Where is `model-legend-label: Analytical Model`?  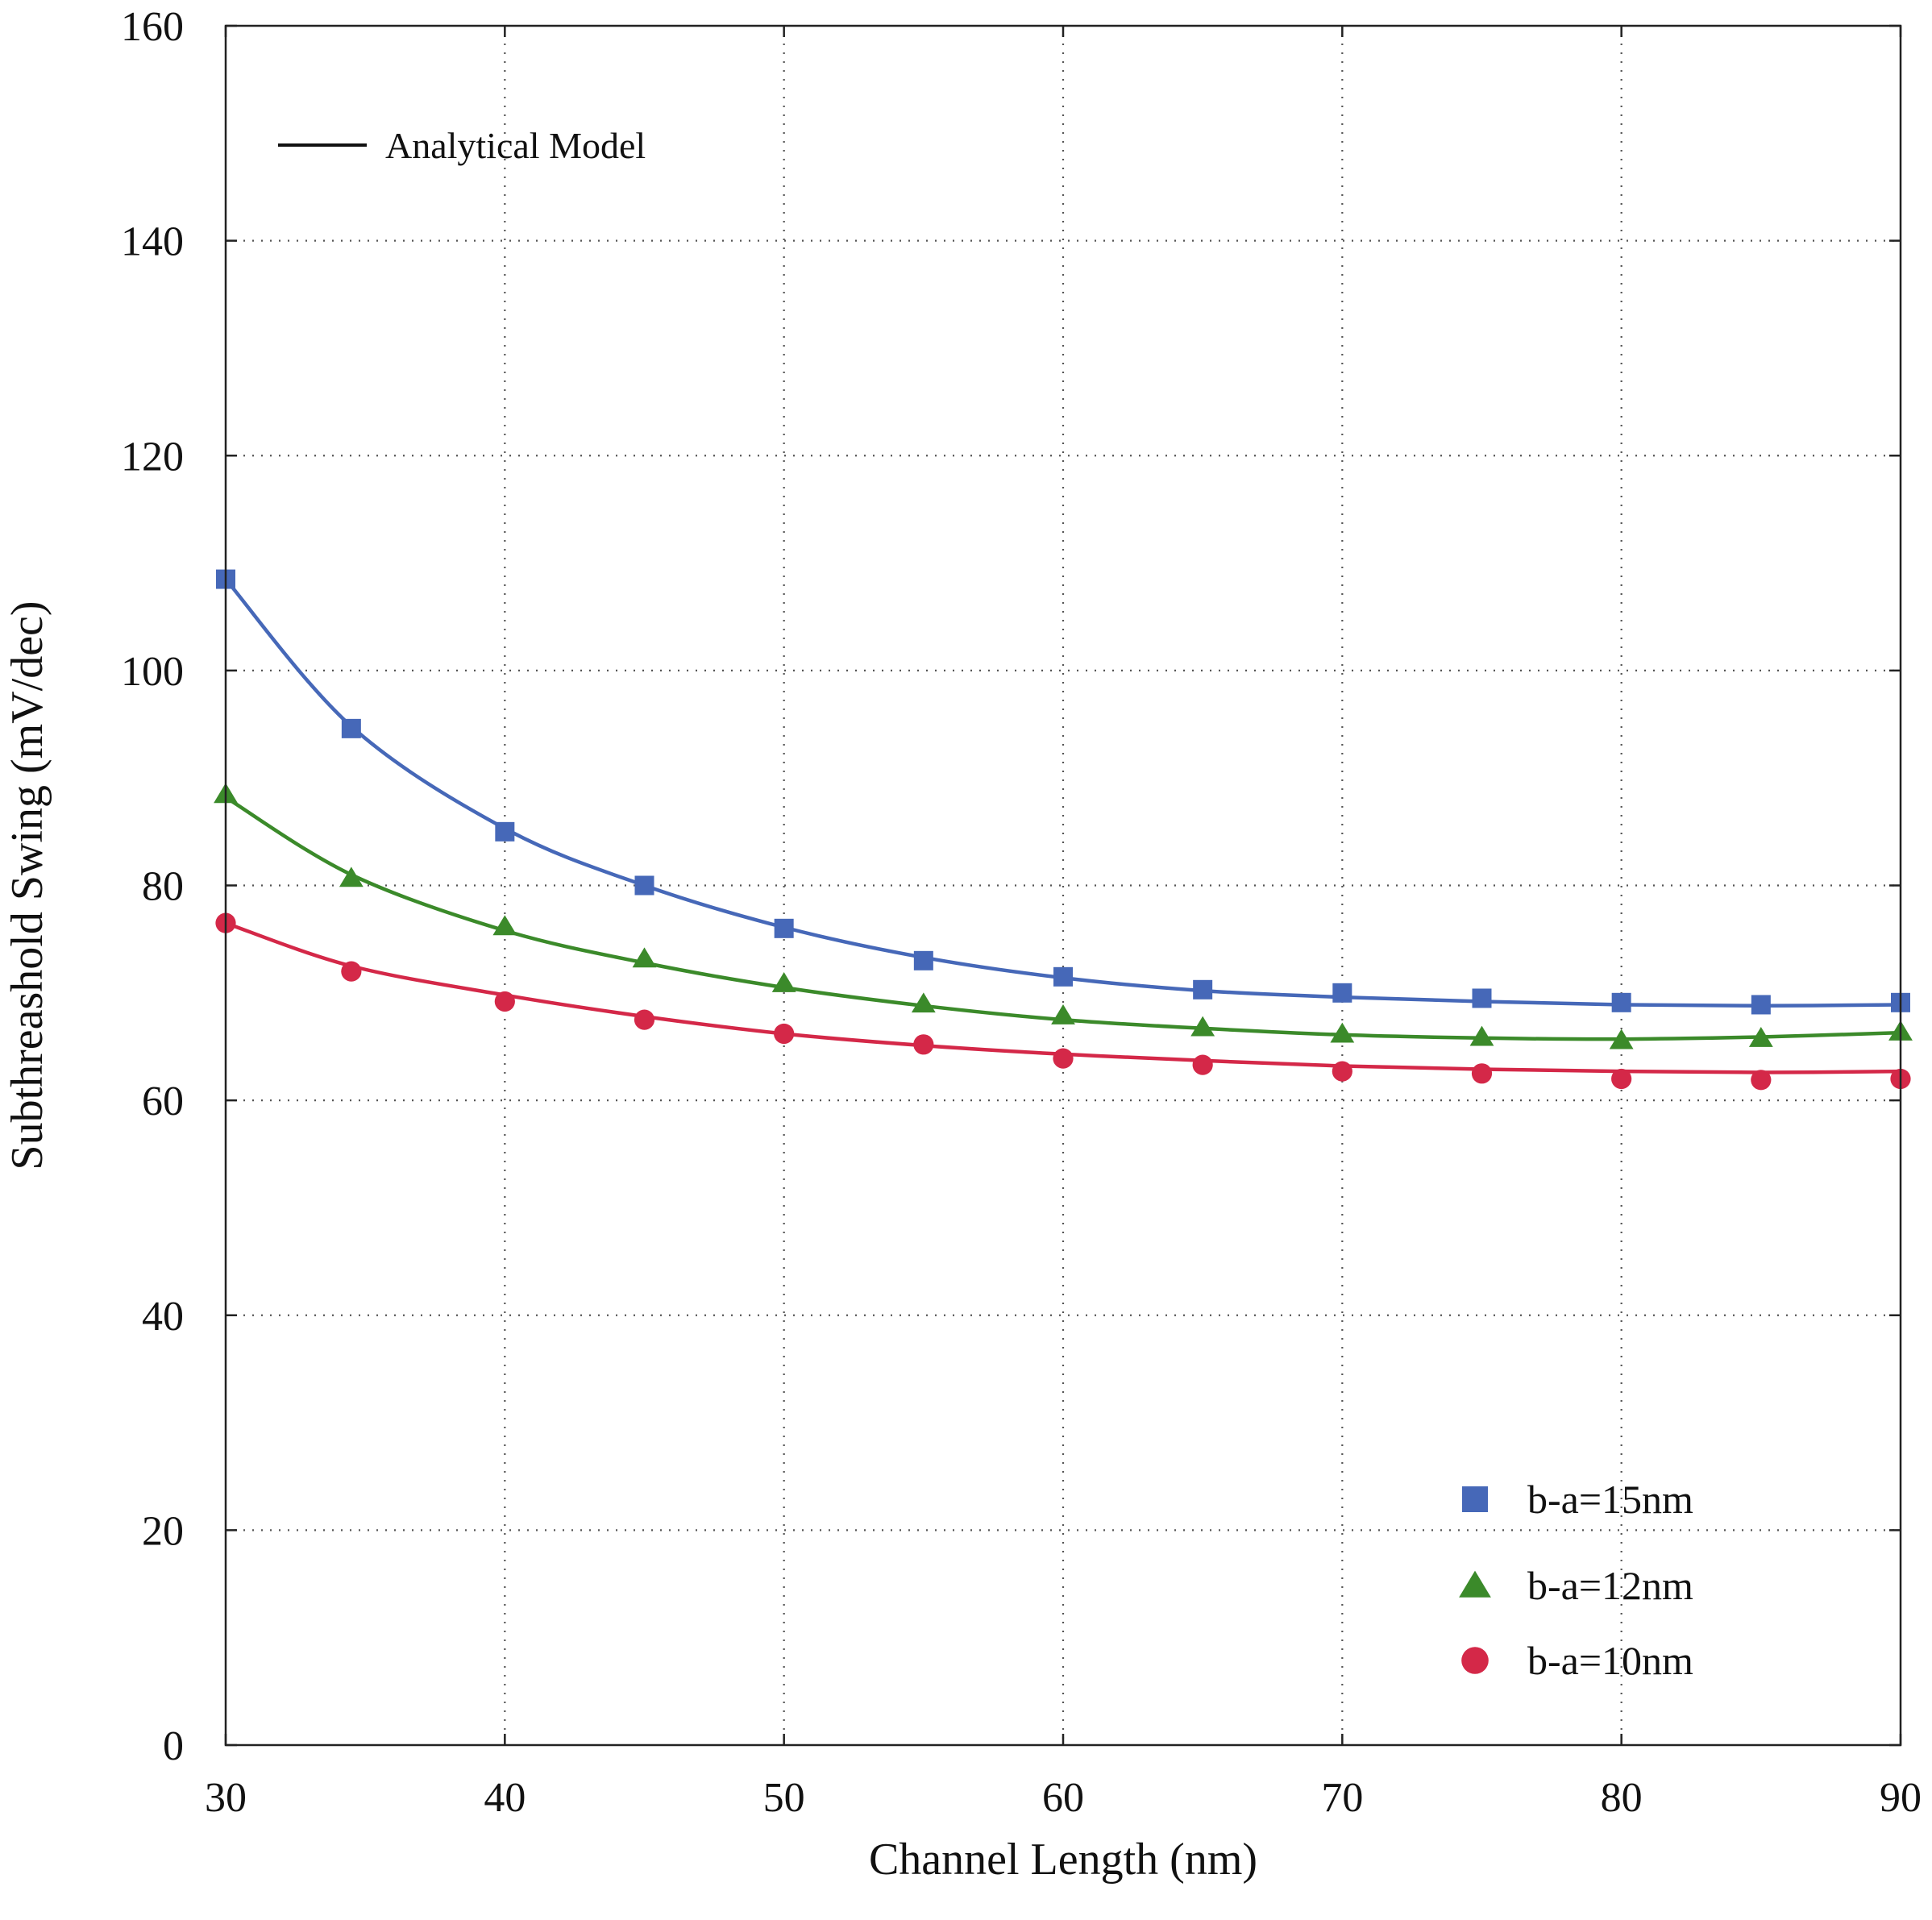 model-legend-label: Analytical Model is located at coordinates (515, 146).